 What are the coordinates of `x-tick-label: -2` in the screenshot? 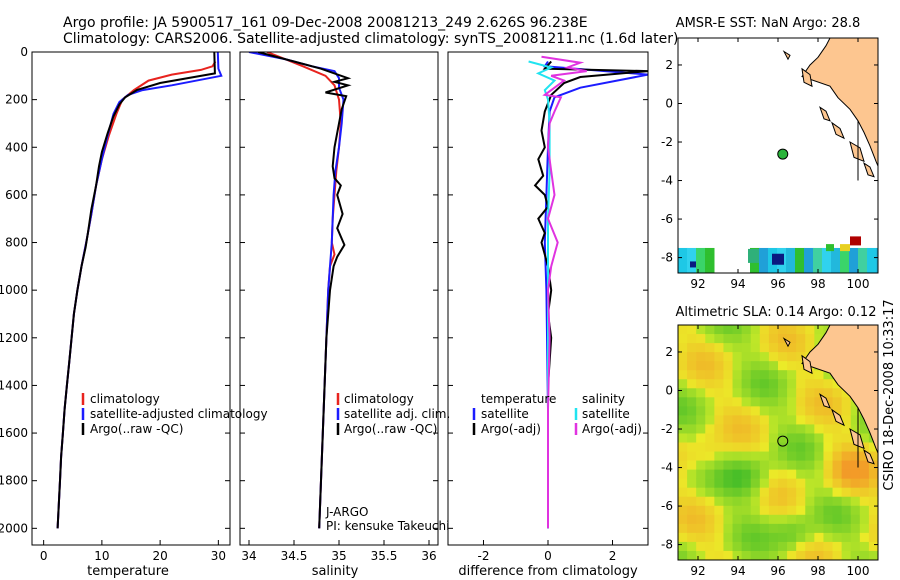 It's located at (483, 556).